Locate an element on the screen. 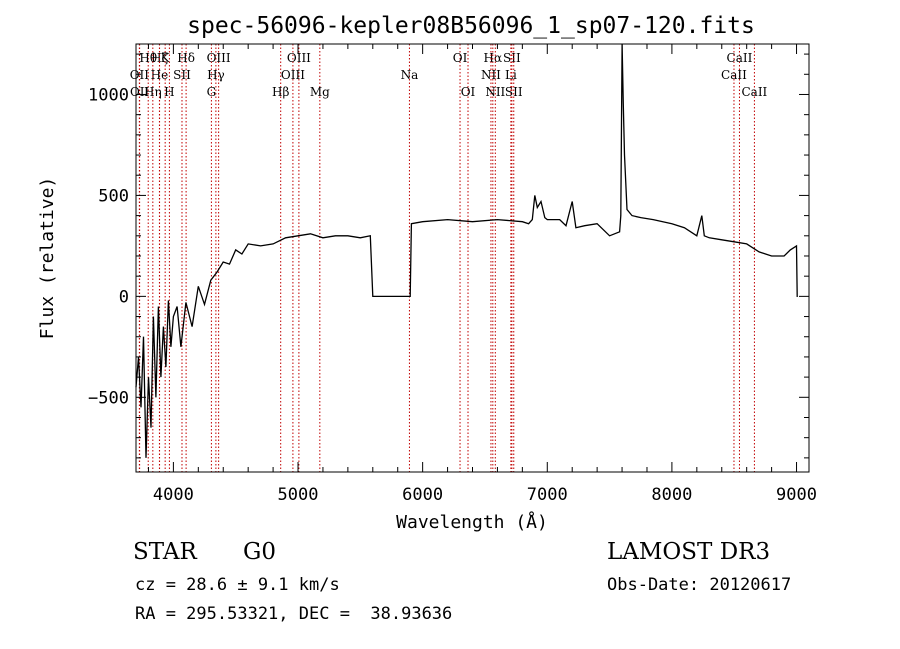 The width and height of the screenshot is (900, 649). marker-label: Li is located at coordinates (511, 75).